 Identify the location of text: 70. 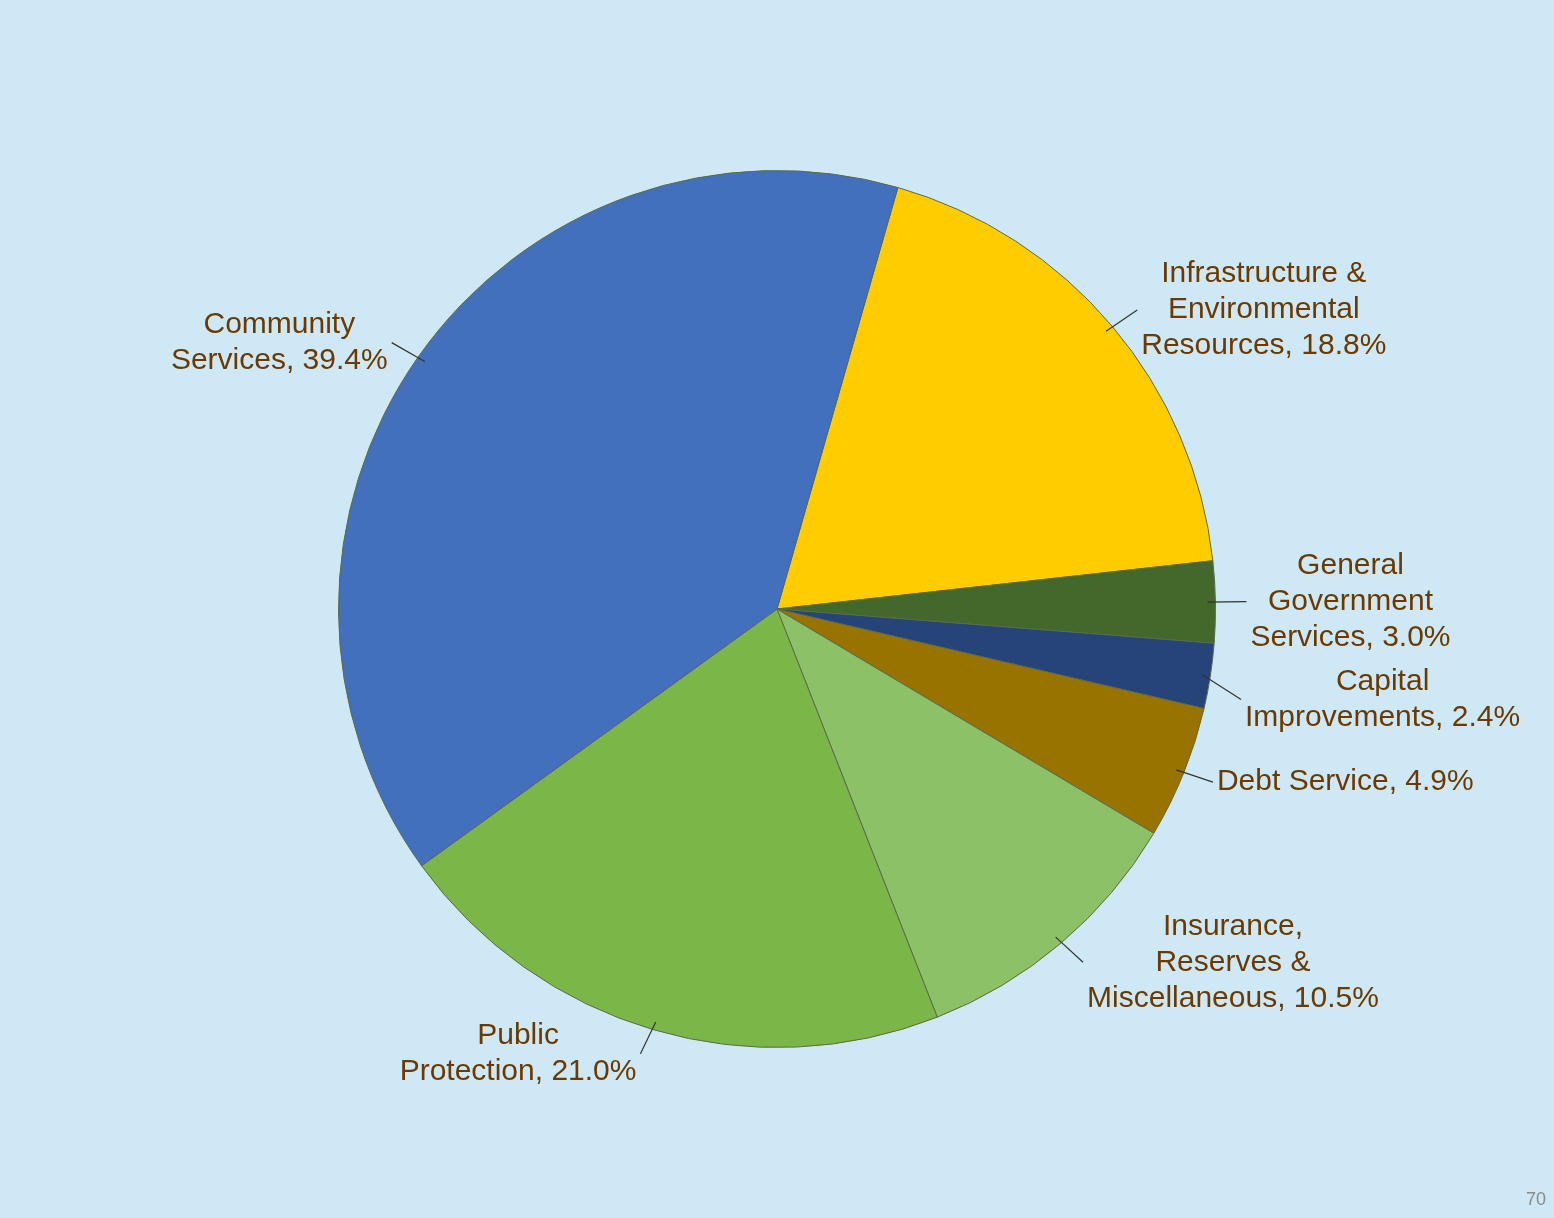
(1535, 1199).